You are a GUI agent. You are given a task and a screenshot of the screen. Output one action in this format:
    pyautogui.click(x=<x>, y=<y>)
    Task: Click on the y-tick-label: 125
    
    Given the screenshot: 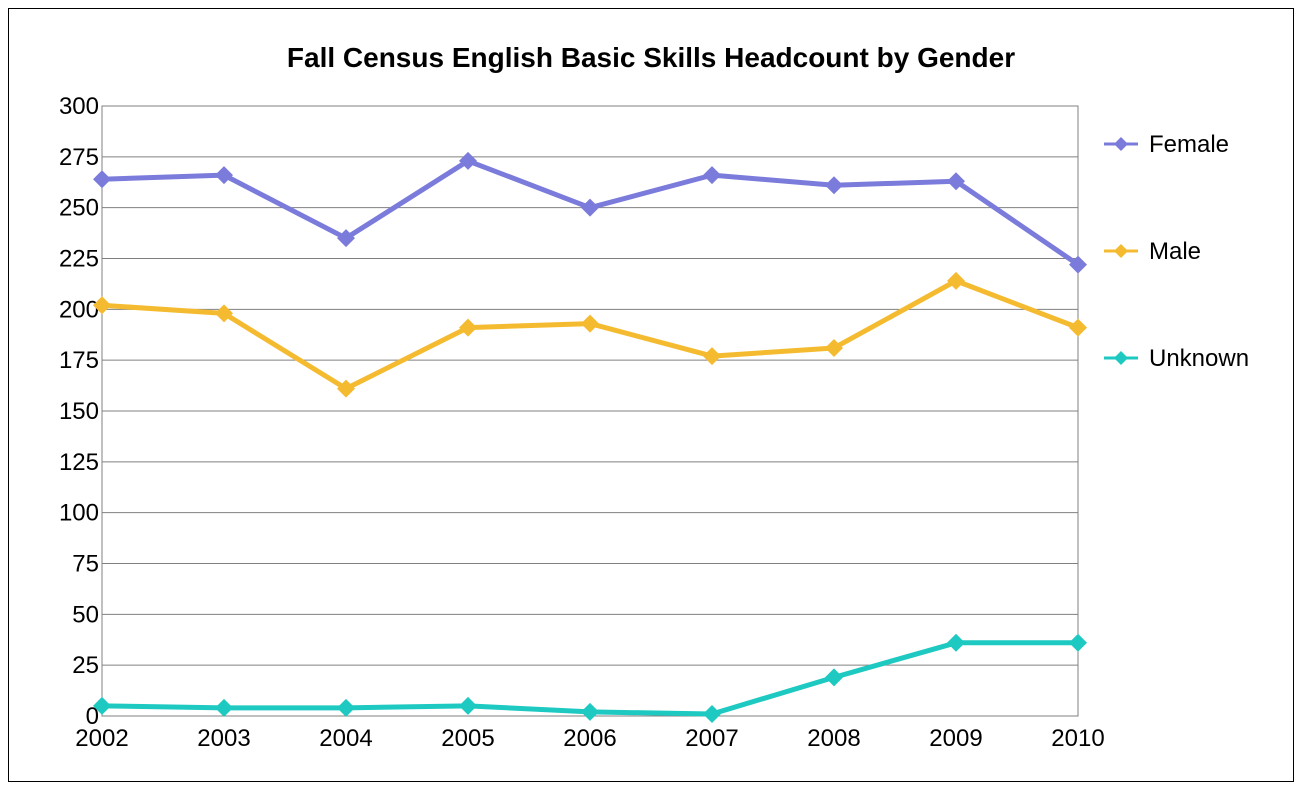 What is the action you would take?
    pyautogui.click(x=79, y=462)
    